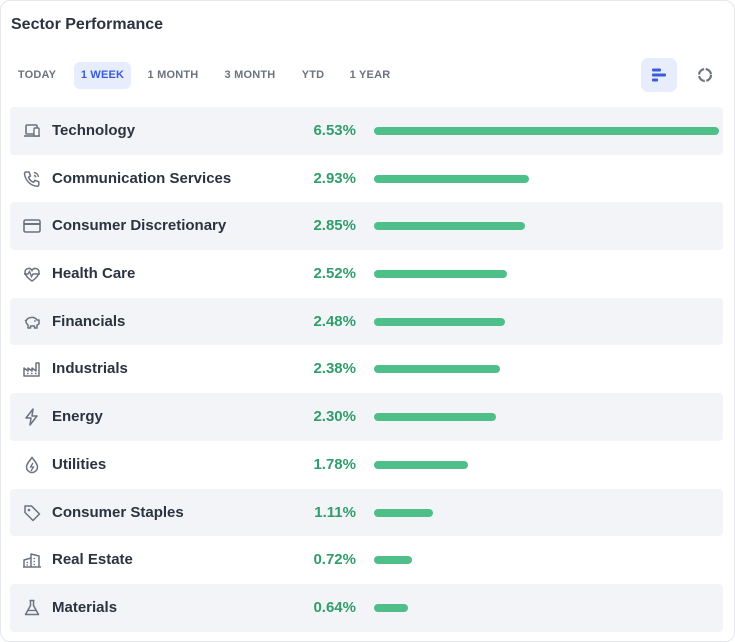 The image size is (735, 642). Describe the element at coordinates (32, 608) in the screenshot. I see `flask-icon` at that location.